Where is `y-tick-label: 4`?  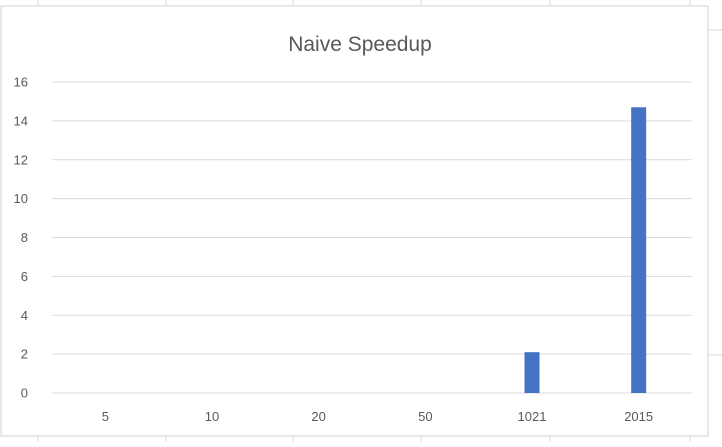
y-tick-label: 4 is located at coordinates (24, 315).